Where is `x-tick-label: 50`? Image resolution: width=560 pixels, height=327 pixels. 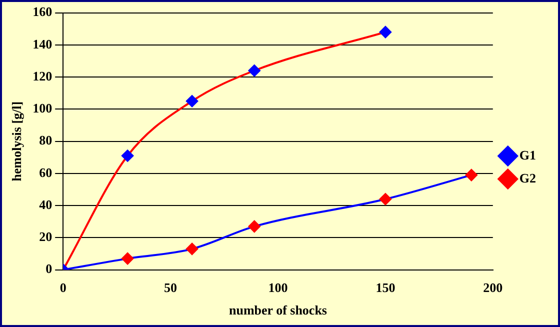 x-tick-label: 50 is located at coordinates (171, 287).